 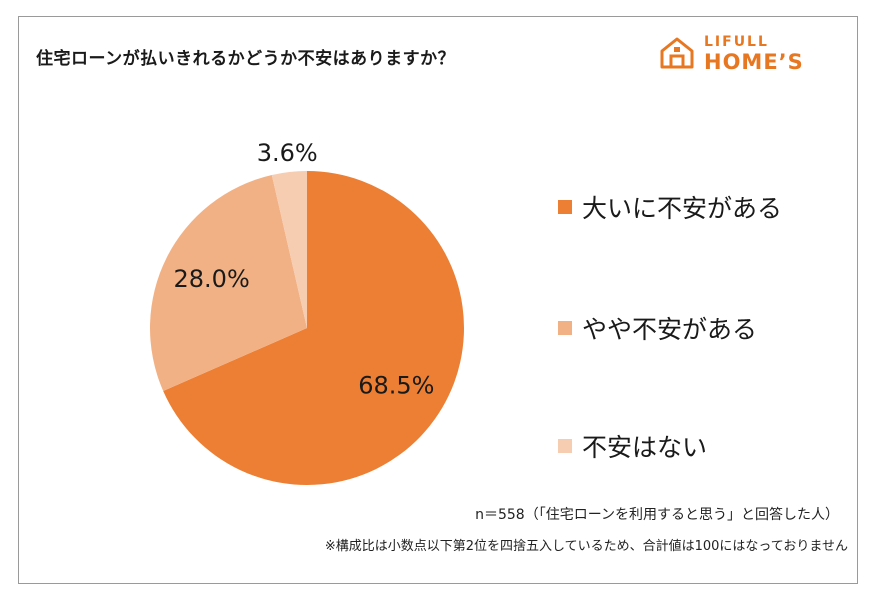 I want to click on data-label-somewhat-anxious: 28.0%, so click(x=212, y=279).